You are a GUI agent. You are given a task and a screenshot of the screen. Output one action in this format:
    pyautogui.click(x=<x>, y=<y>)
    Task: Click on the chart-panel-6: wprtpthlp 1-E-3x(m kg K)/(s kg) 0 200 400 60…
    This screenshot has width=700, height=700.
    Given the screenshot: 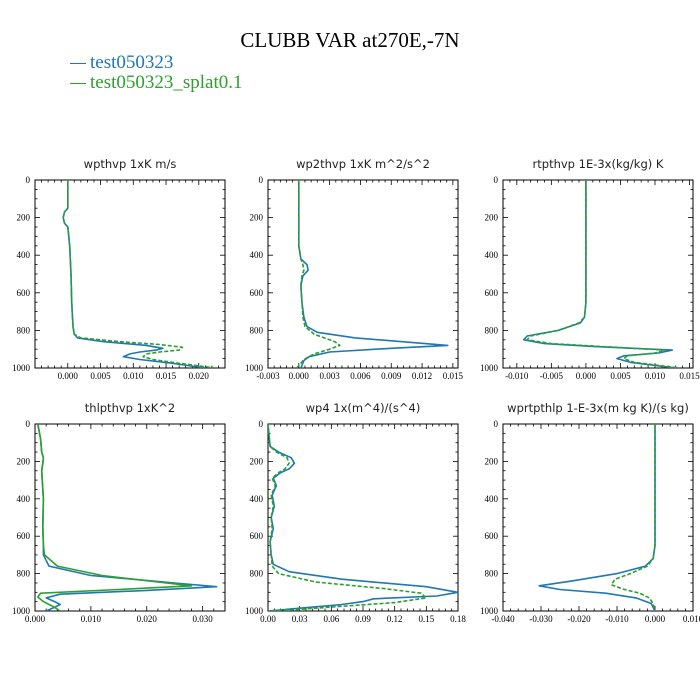 What is the action you would take?
    pyautogui.click(x=590, y=512)
    